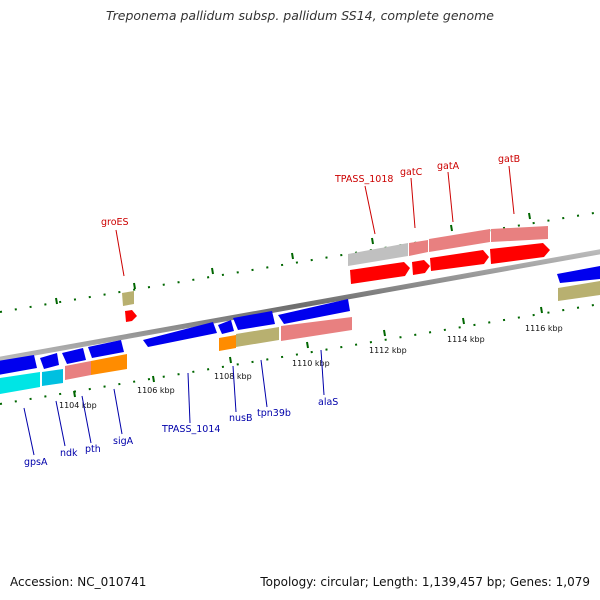 This screenshot has height=600, width=600. Describe the element at coordinates (314, 311) in the screenshot. I see `cds-arrow-alas` at that location.